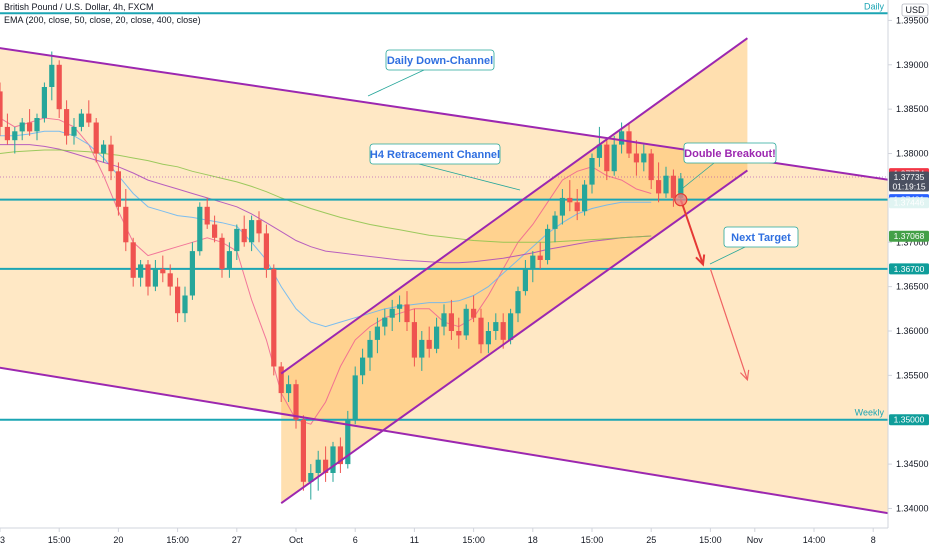  I want to click on callout-h4-retracement-channel: H4 Retracement Channel, so click(445, 167).